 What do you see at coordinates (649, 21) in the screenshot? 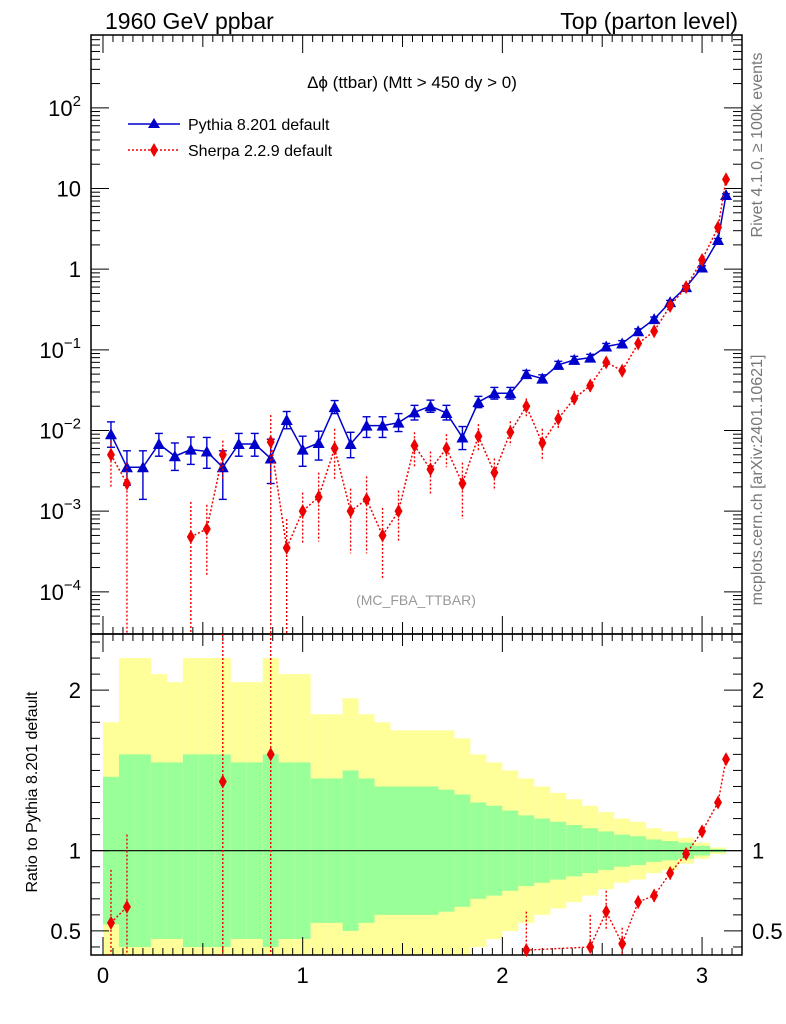
I see `header-right: Top (parton level)` at bounding box center [649, 21].